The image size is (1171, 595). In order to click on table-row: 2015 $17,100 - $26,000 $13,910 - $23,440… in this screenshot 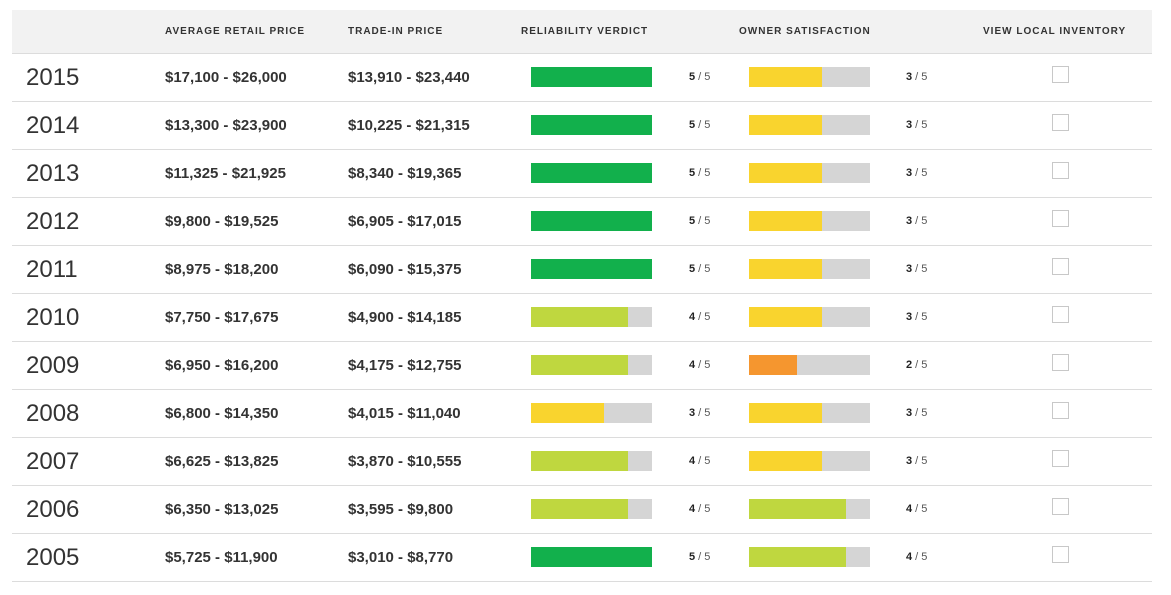, I will do `click(582, 78)`.